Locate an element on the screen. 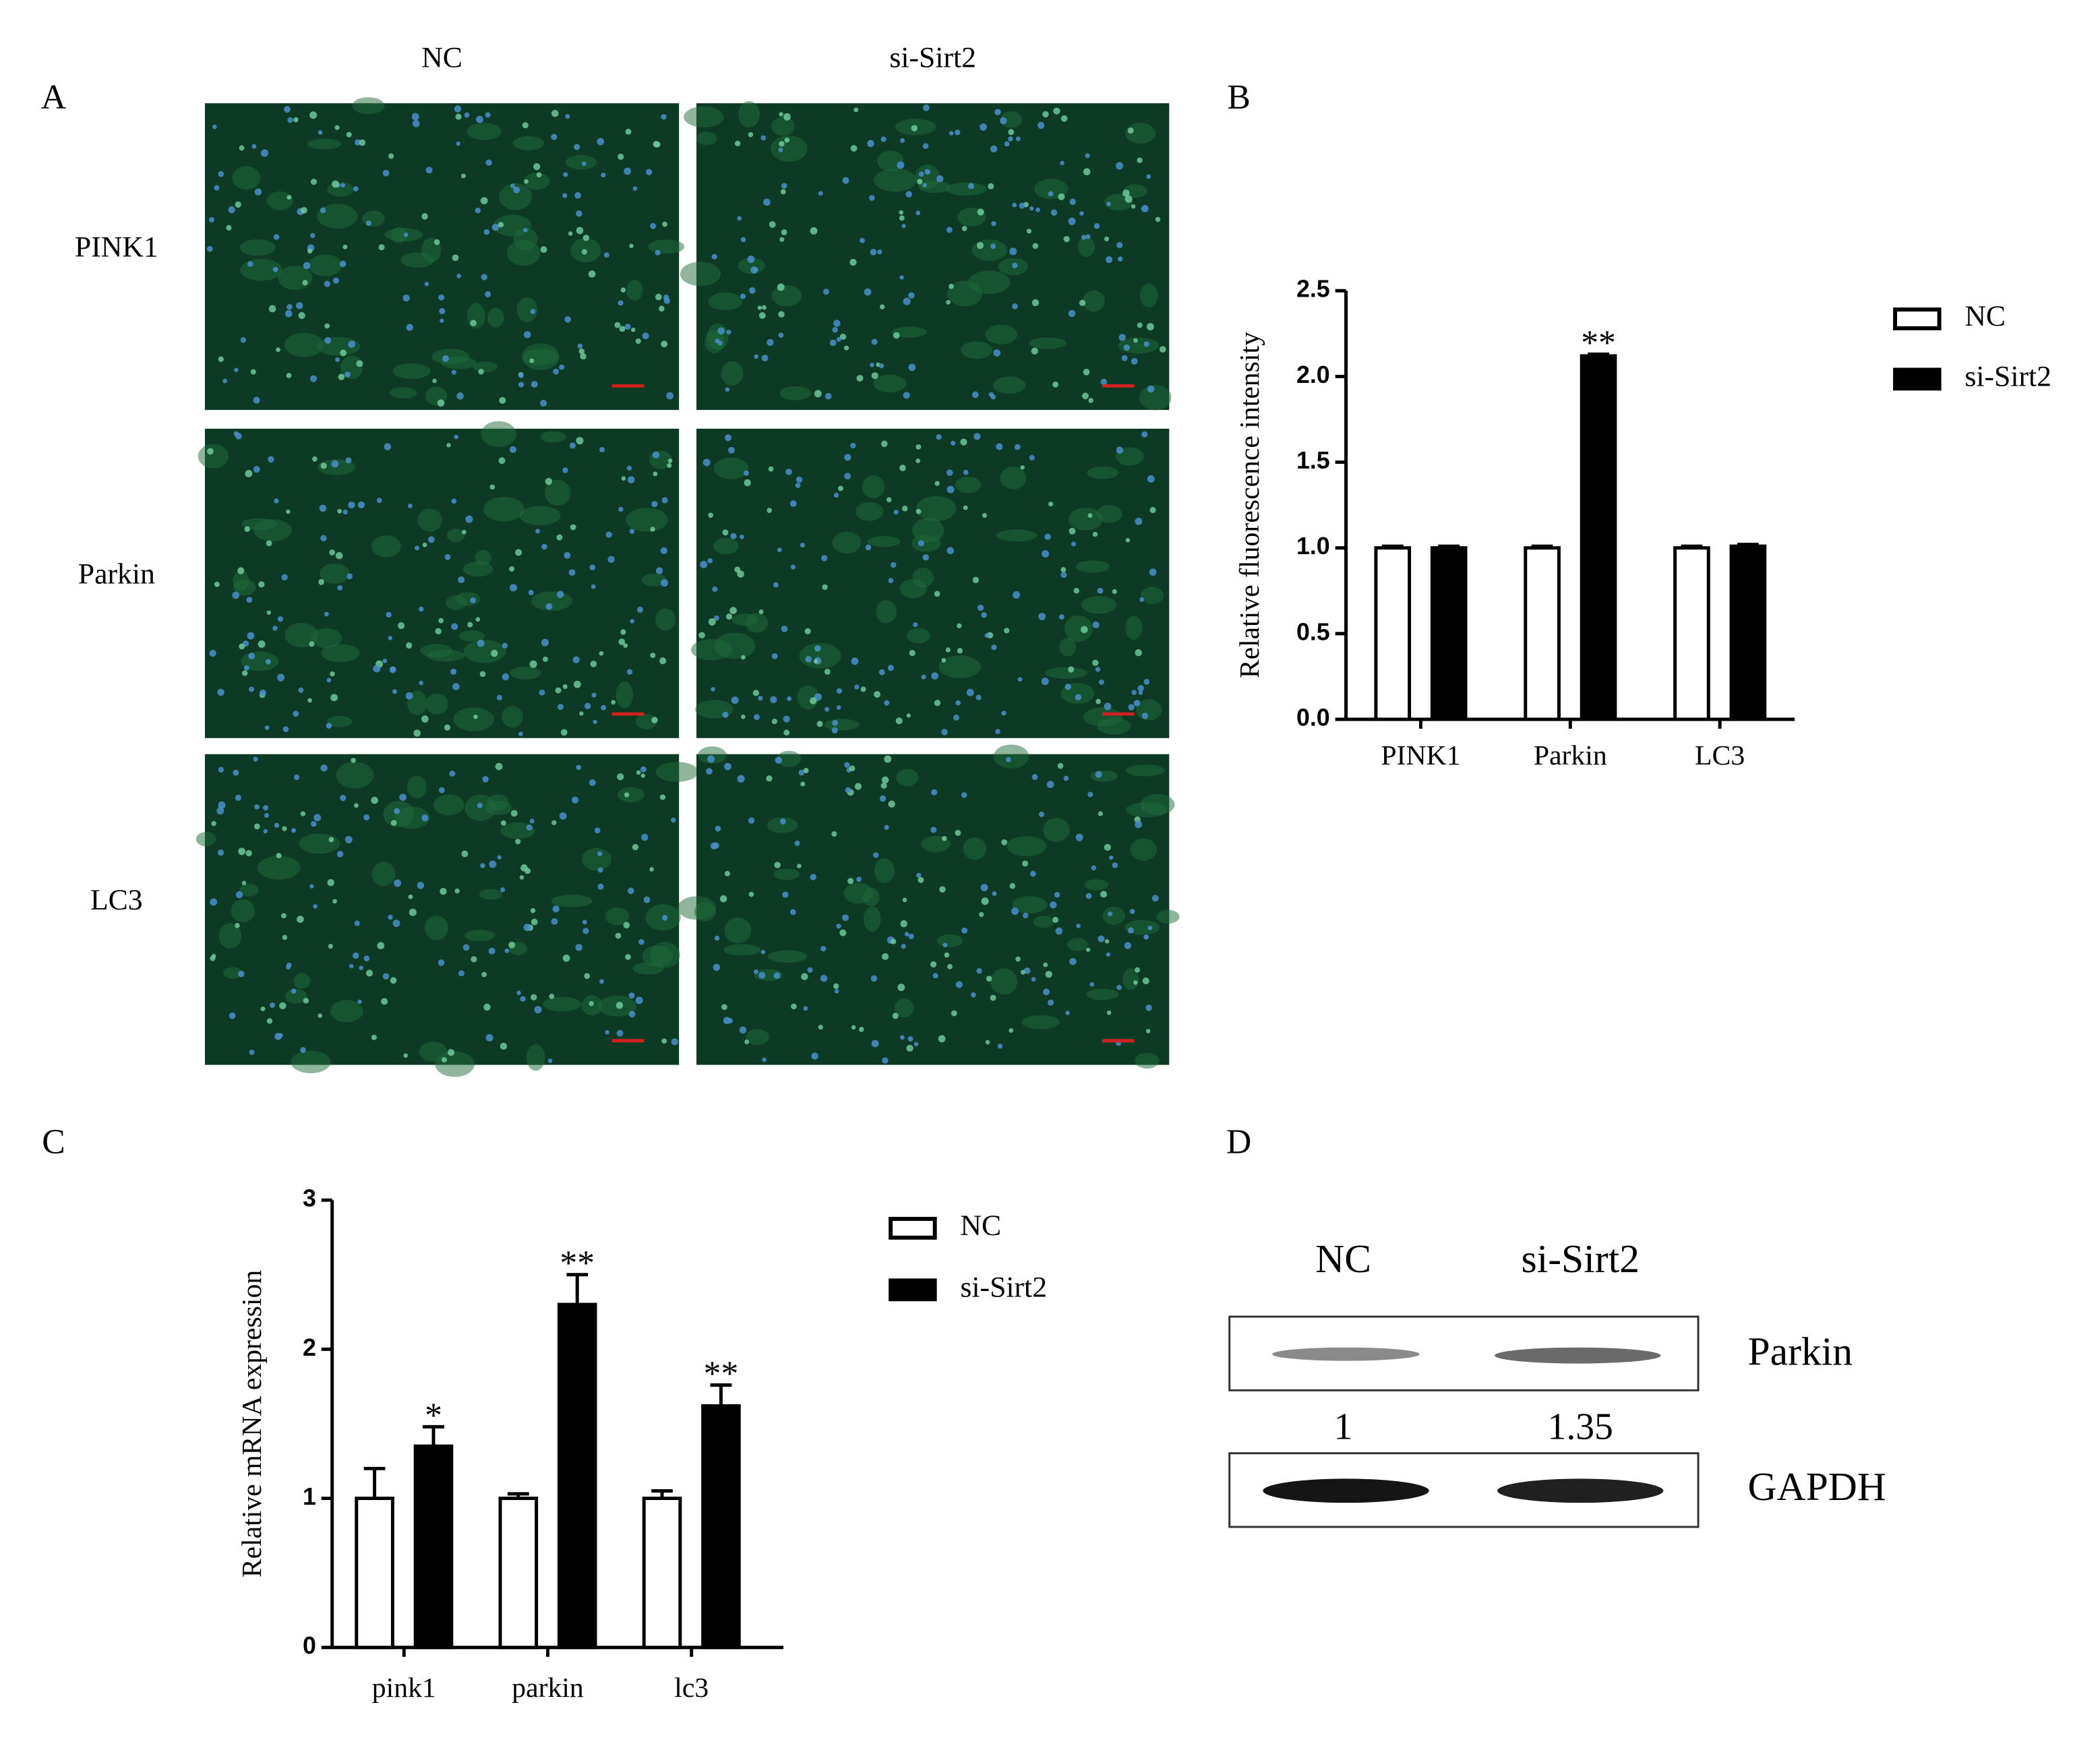 The height and width of the screenshot is (1740, 2100). error-bar is located at coordinates (1542, 546).